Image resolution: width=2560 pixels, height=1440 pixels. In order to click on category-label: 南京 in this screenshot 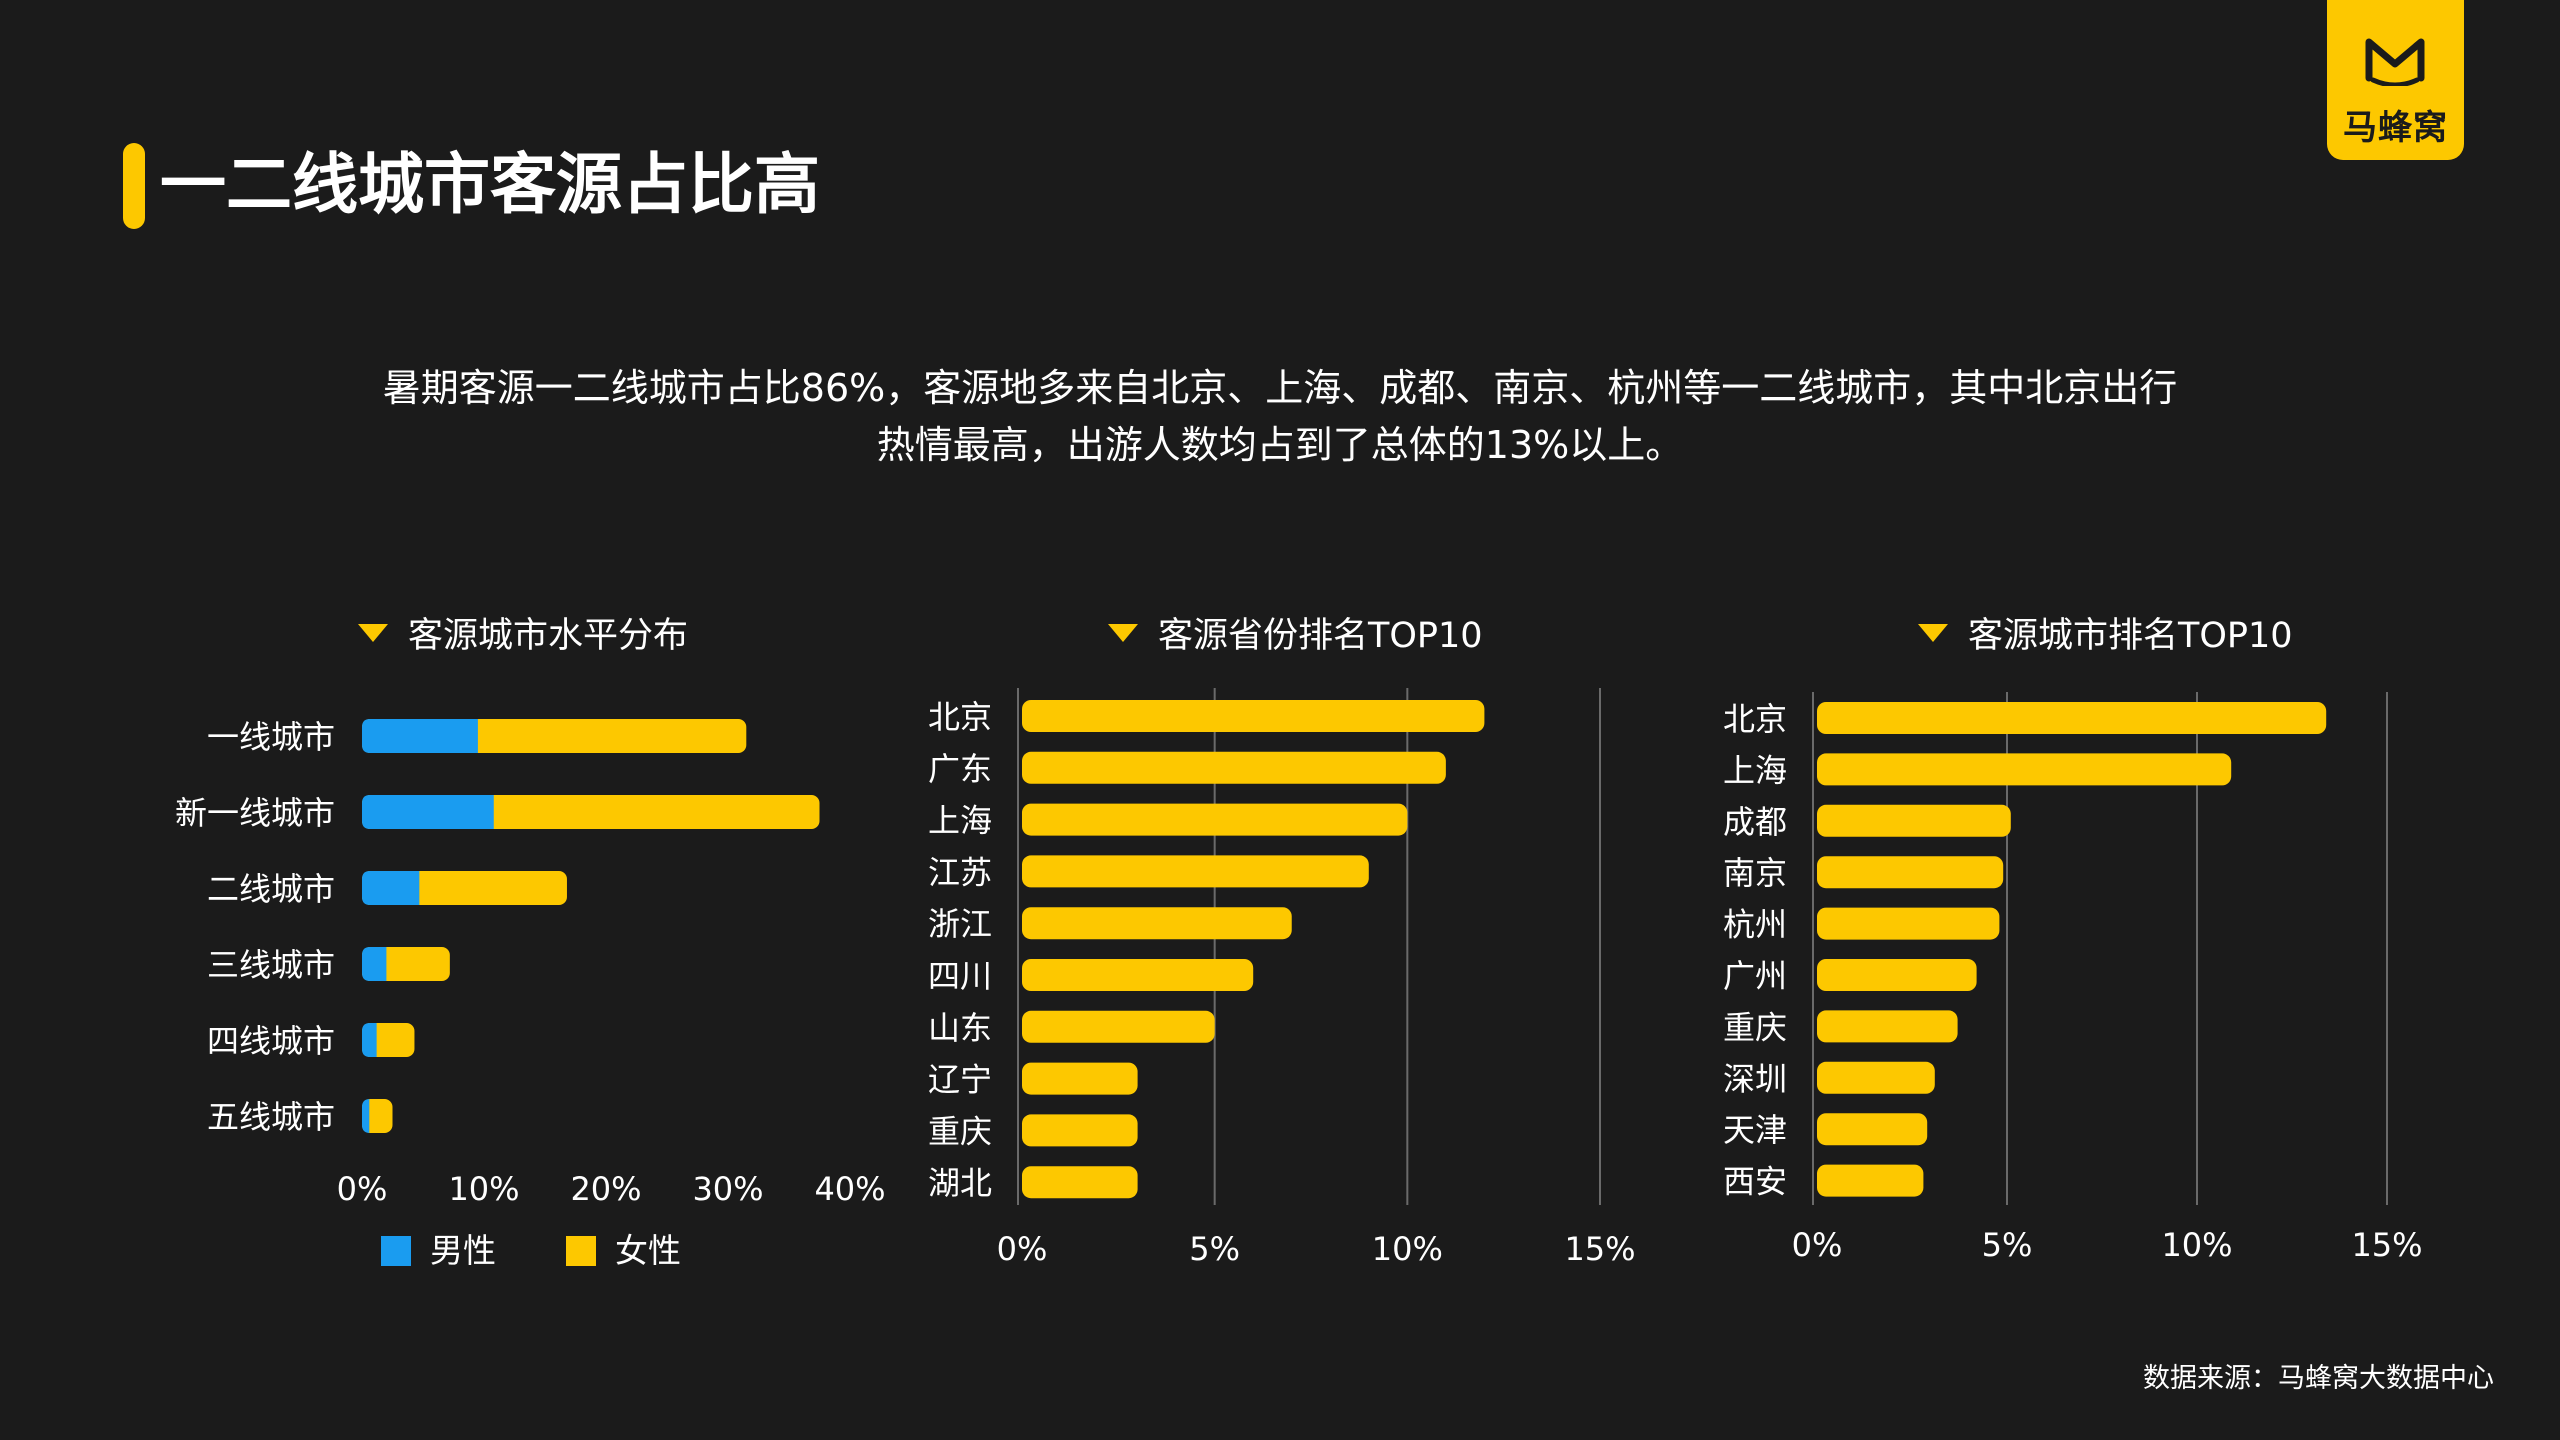, I will do `click(1755, 873)`.